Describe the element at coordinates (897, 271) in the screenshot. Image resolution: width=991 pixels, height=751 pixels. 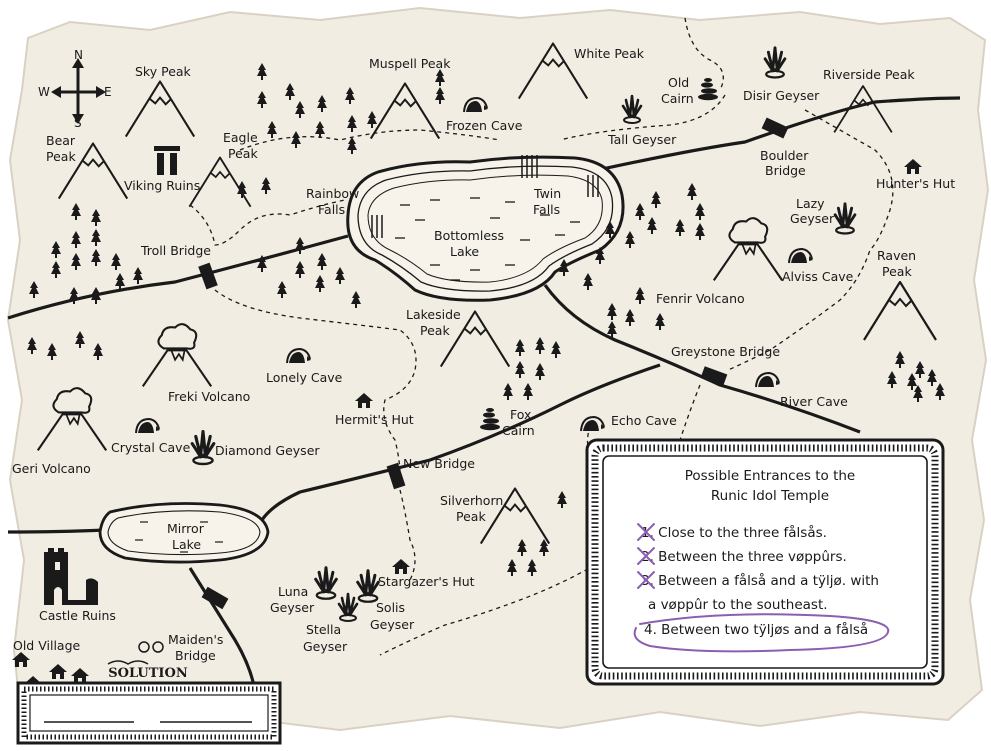
I see `label-raven-peak-2: Peak` at that location.